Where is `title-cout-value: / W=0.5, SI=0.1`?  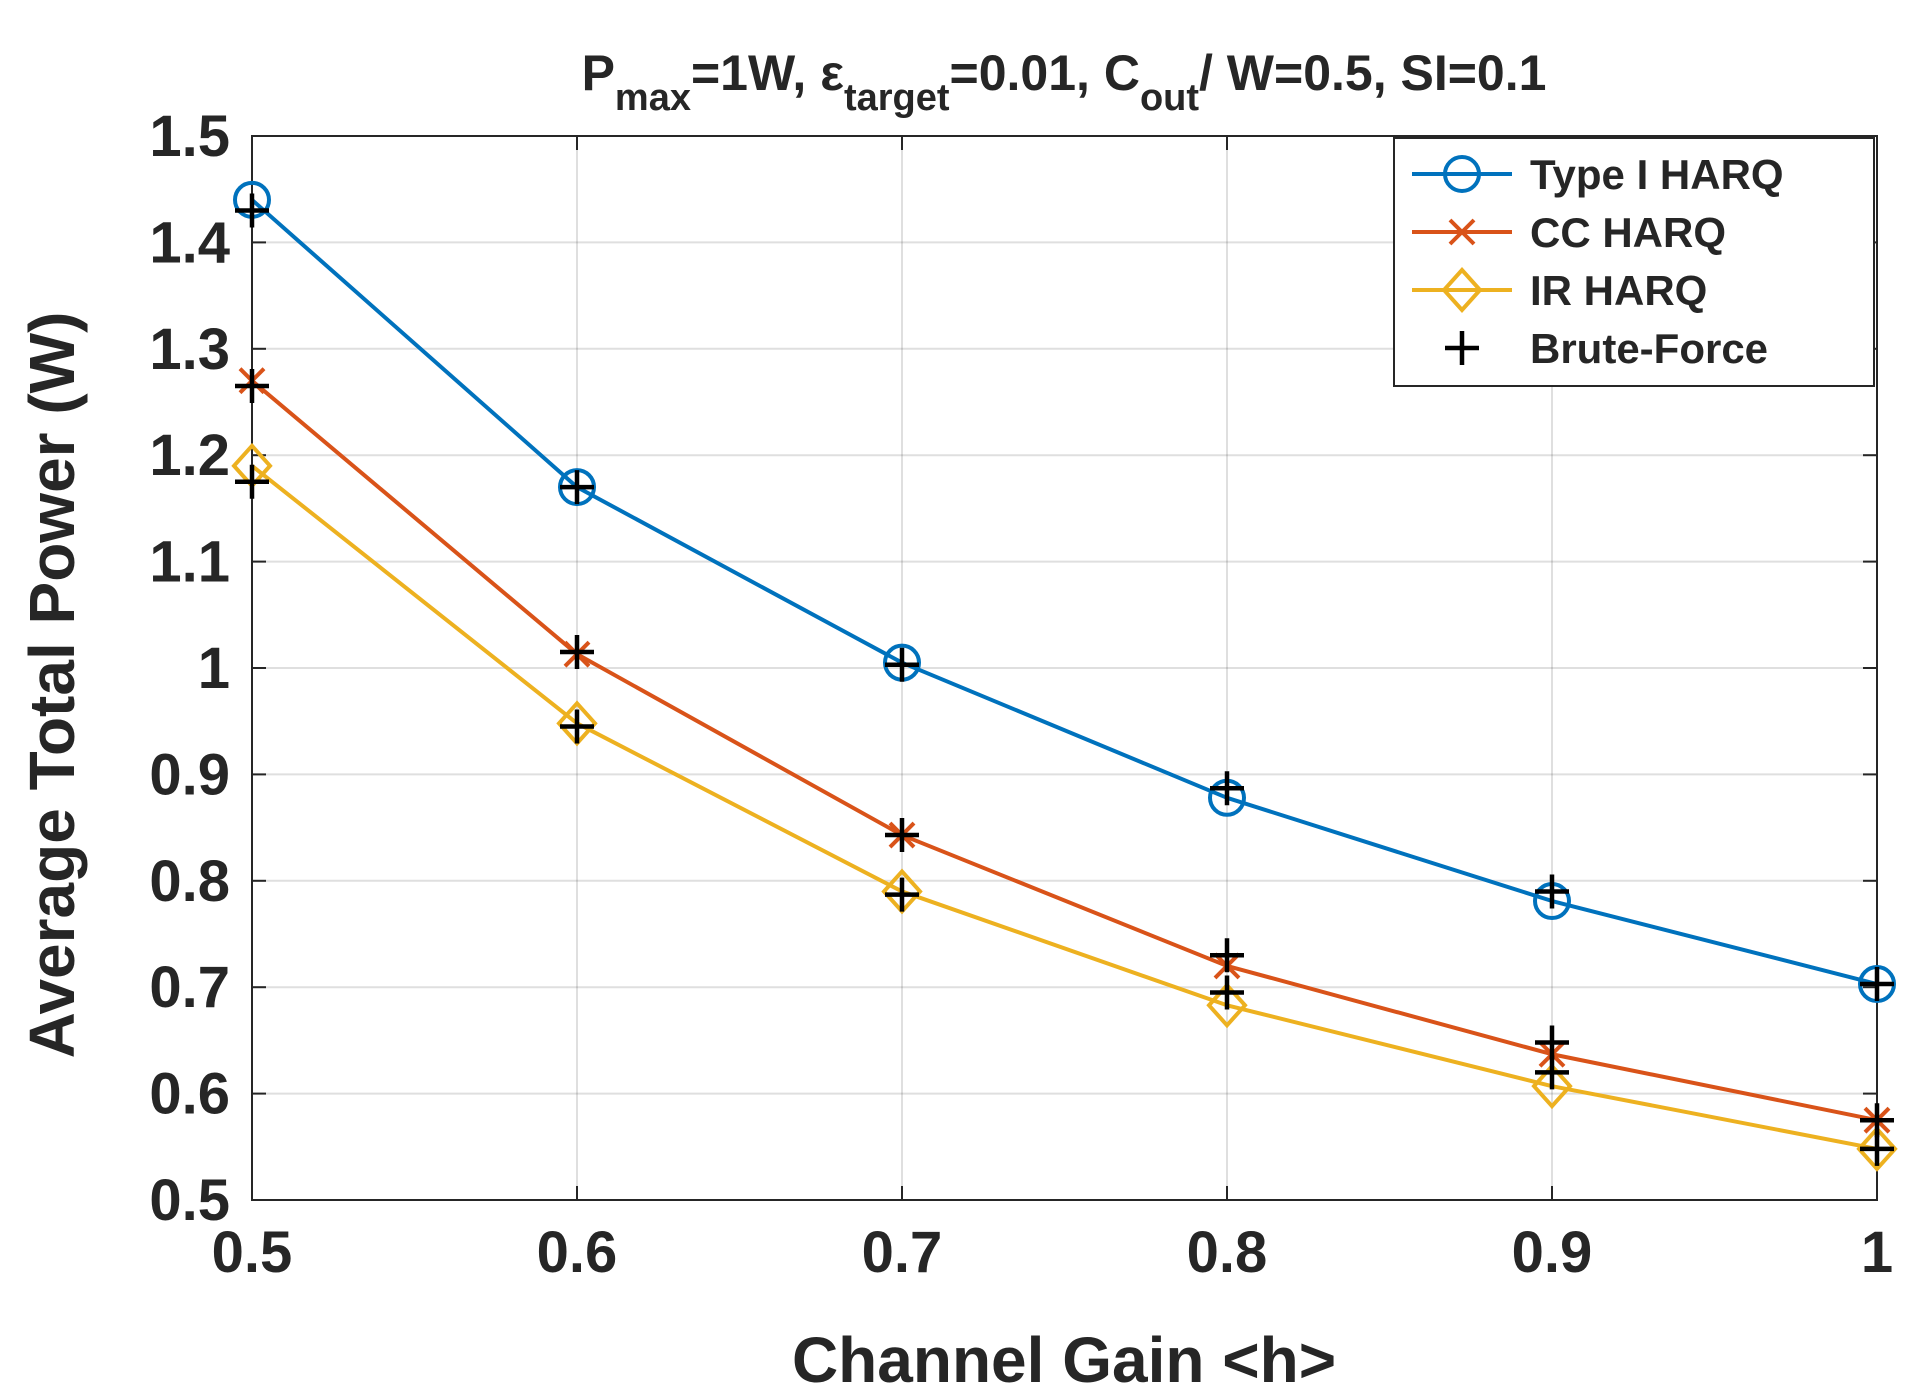
title-cout-value: / W=0.5, SI=0.1 is located at coordinates (1372, 73).